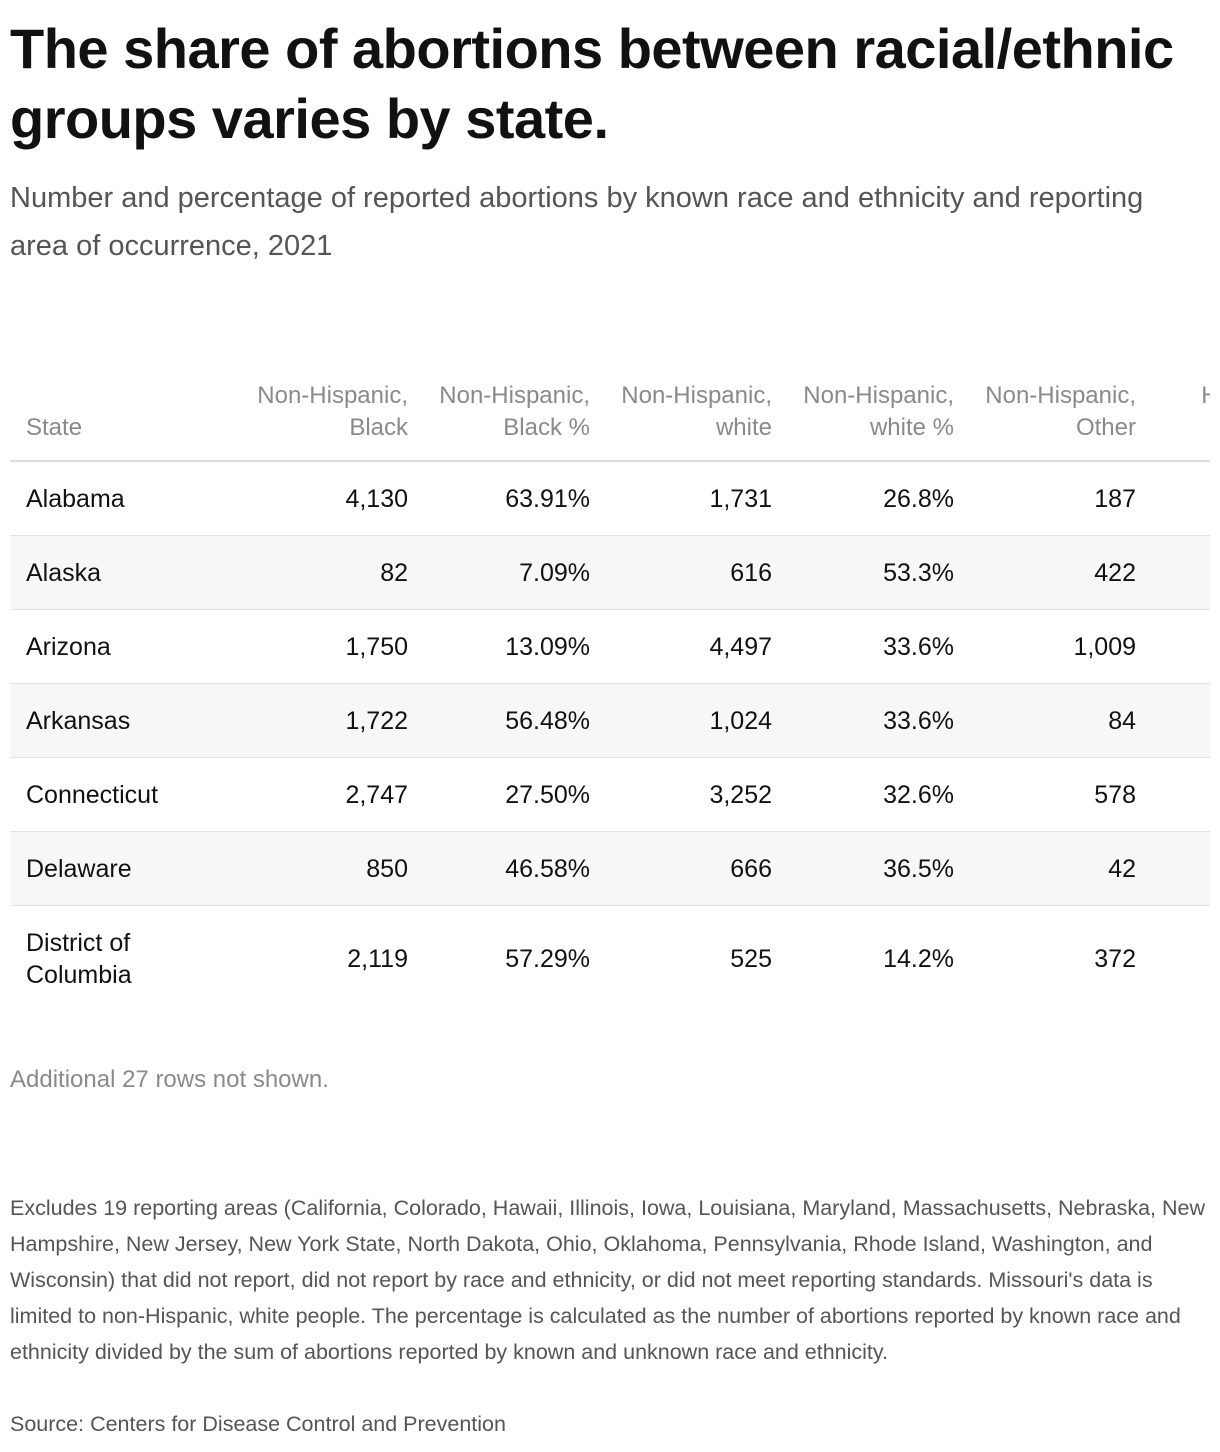 The image size is (1220, 1452). I want to click on value-cell: 1,009, so click(1045, 646).